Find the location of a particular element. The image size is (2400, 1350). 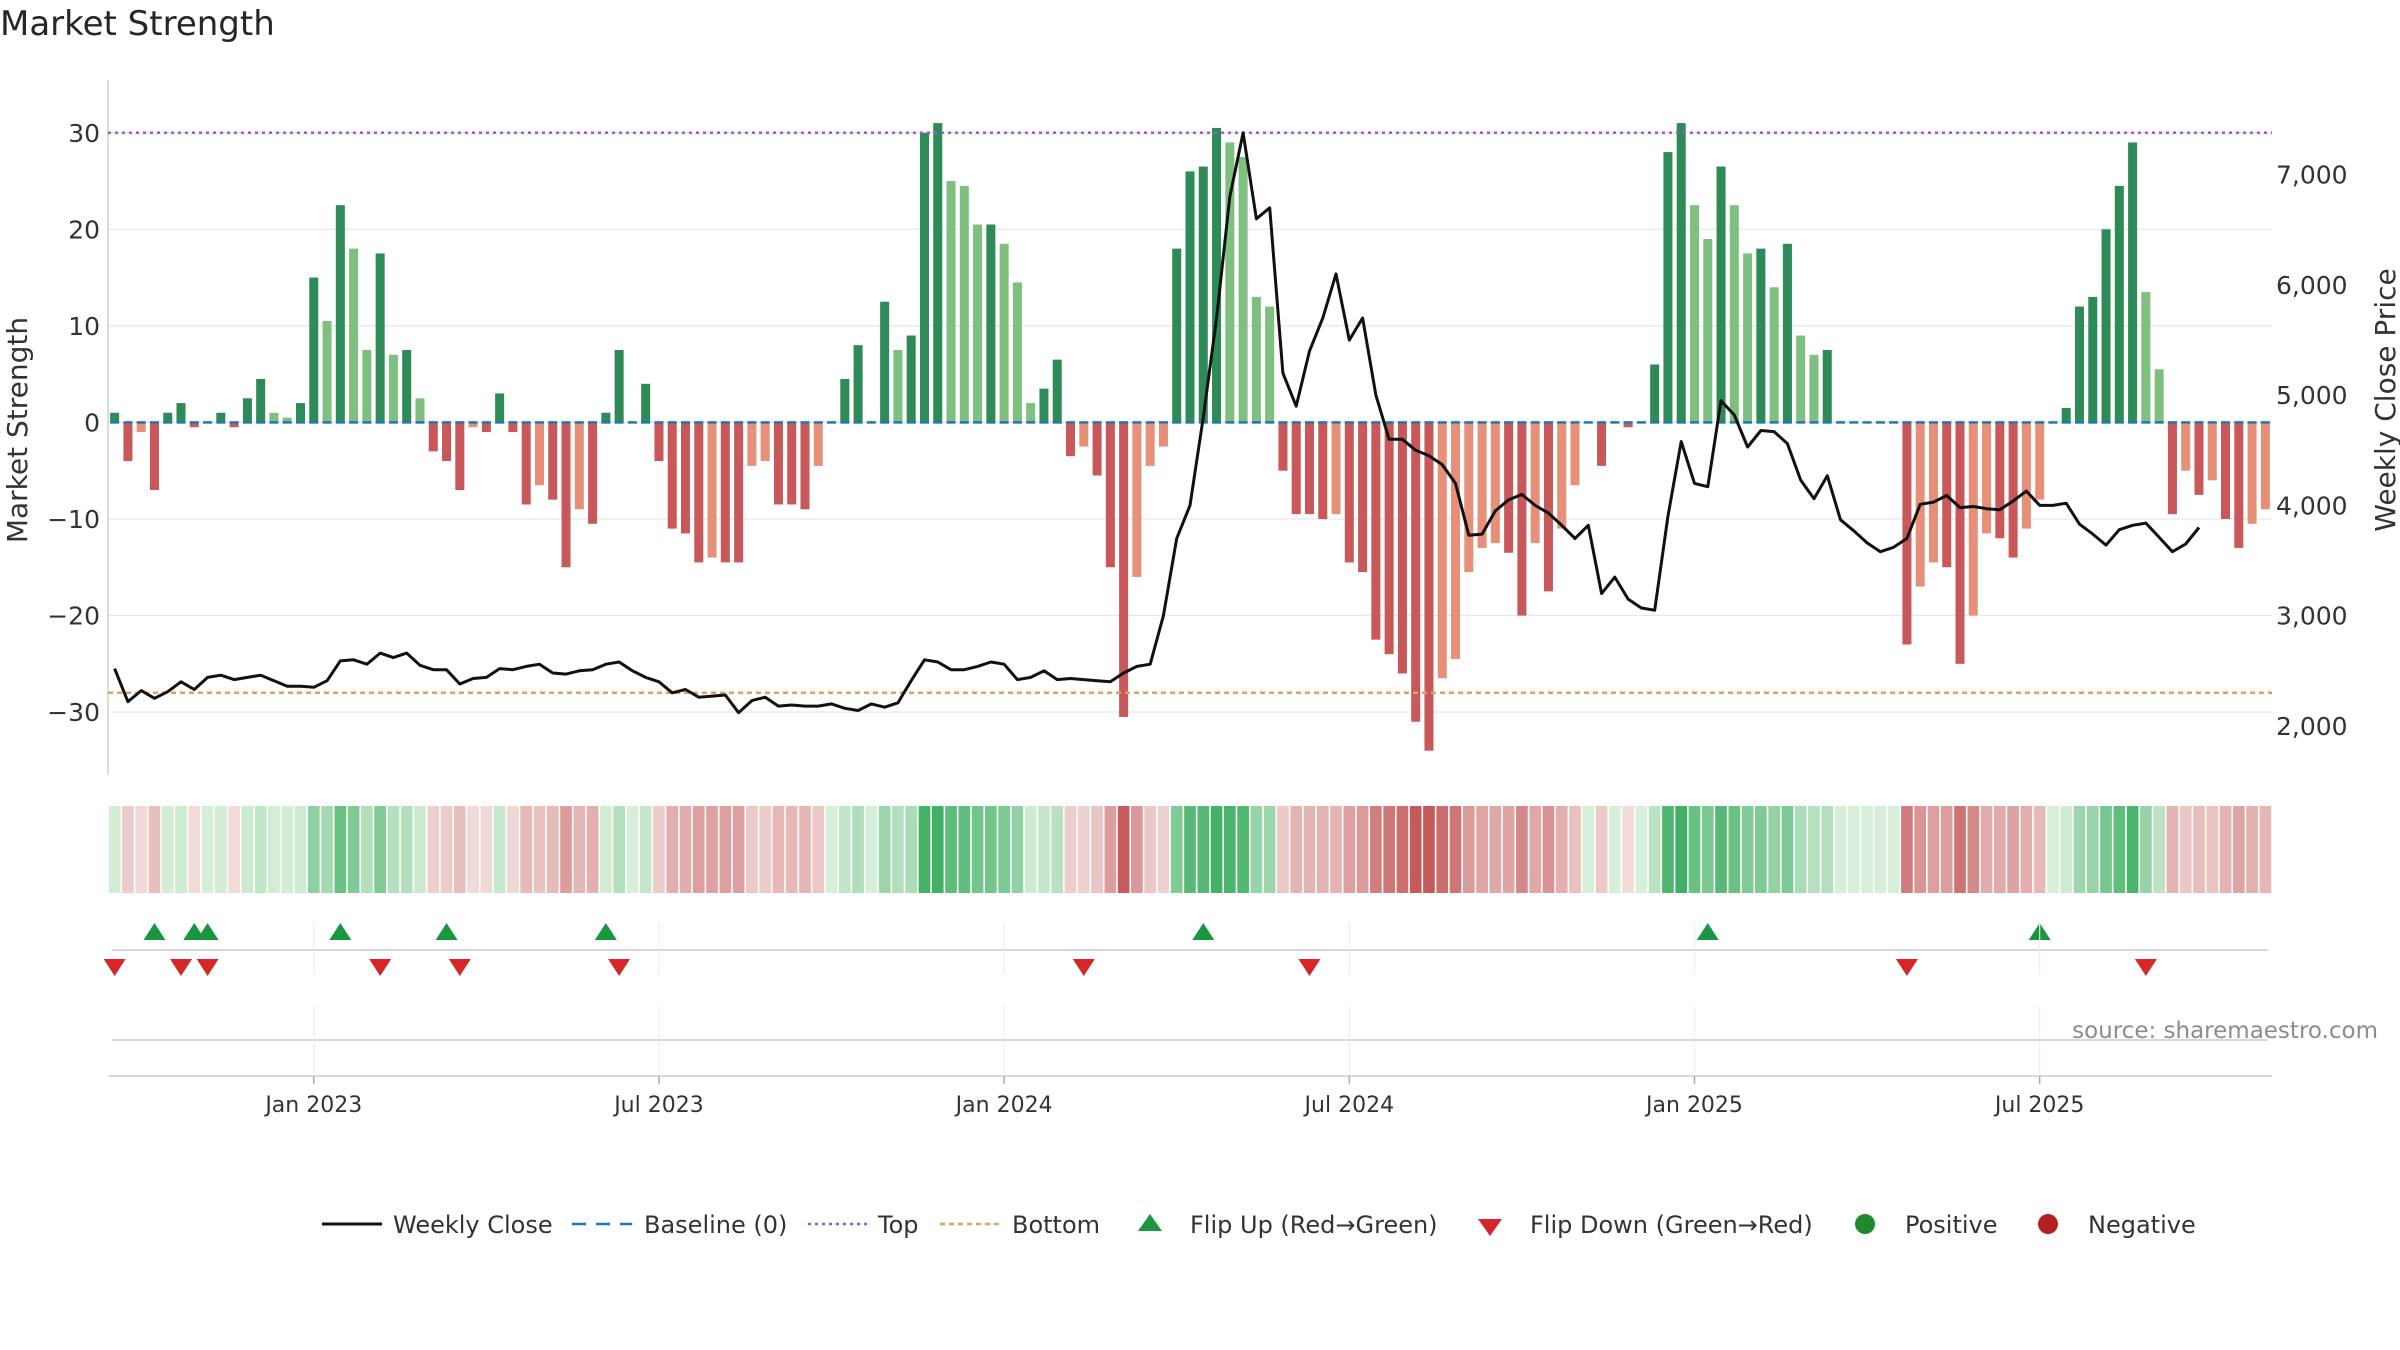

legend-label: Flip Up (Red→Green) is located at coordinates (1314, 1225).